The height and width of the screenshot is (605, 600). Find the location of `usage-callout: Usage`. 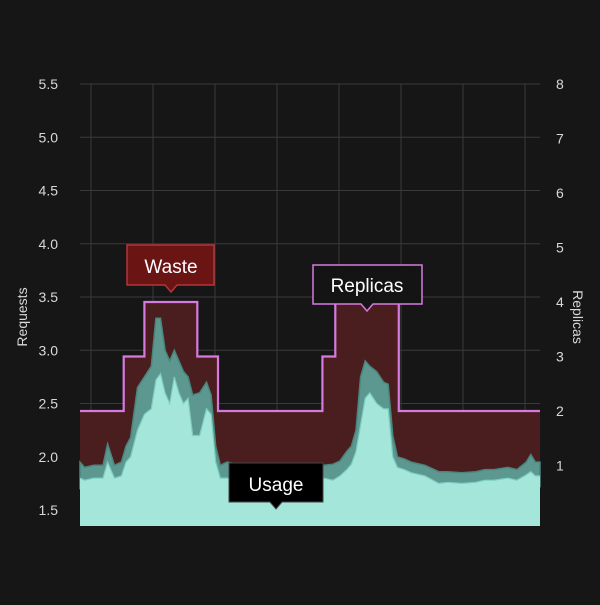

usage-callout: Usage is located at coordinates (276, 486).